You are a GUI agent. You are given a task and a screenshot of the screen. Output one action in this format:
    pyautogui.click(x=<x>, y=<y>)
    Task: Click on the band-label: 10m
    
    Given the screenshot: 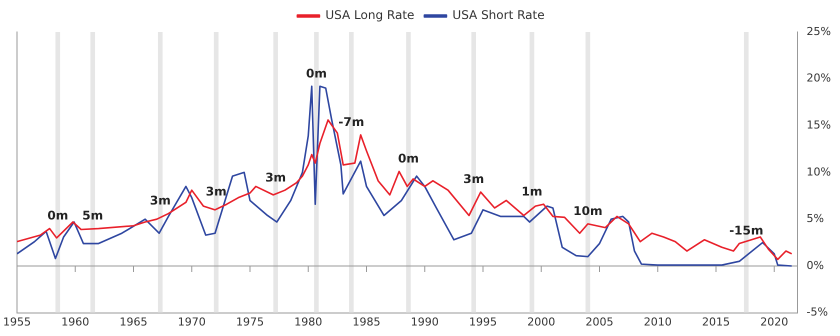 What is the action you would take?
    pyautogui.click(x=587, y=211)
    